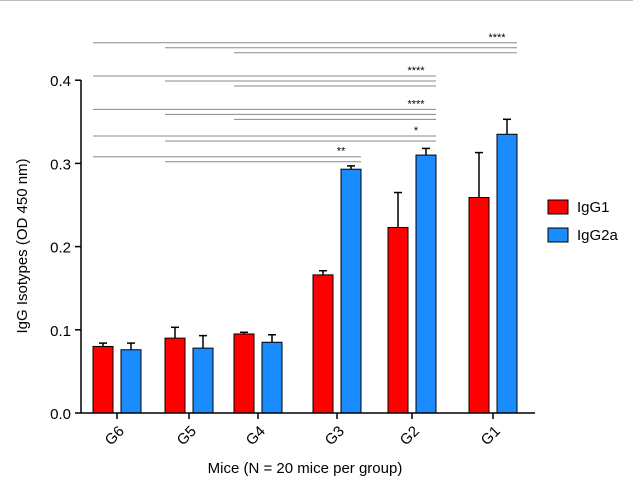  What do you see at coordinates (398, 320) in the screenshot?
I see `bar-igg1-g2` at bounding box center [398, 320].